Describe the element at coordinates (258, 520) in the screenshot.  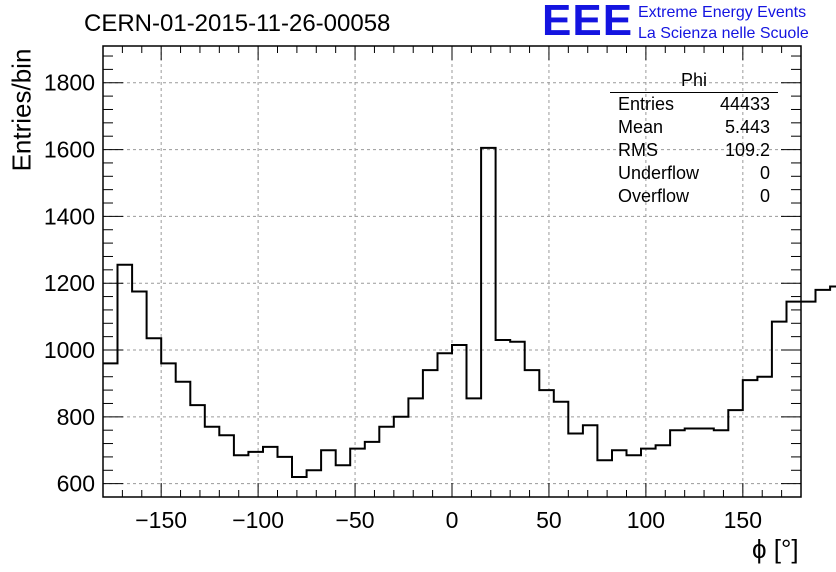
I see `x-tick-label: −100` at that location.